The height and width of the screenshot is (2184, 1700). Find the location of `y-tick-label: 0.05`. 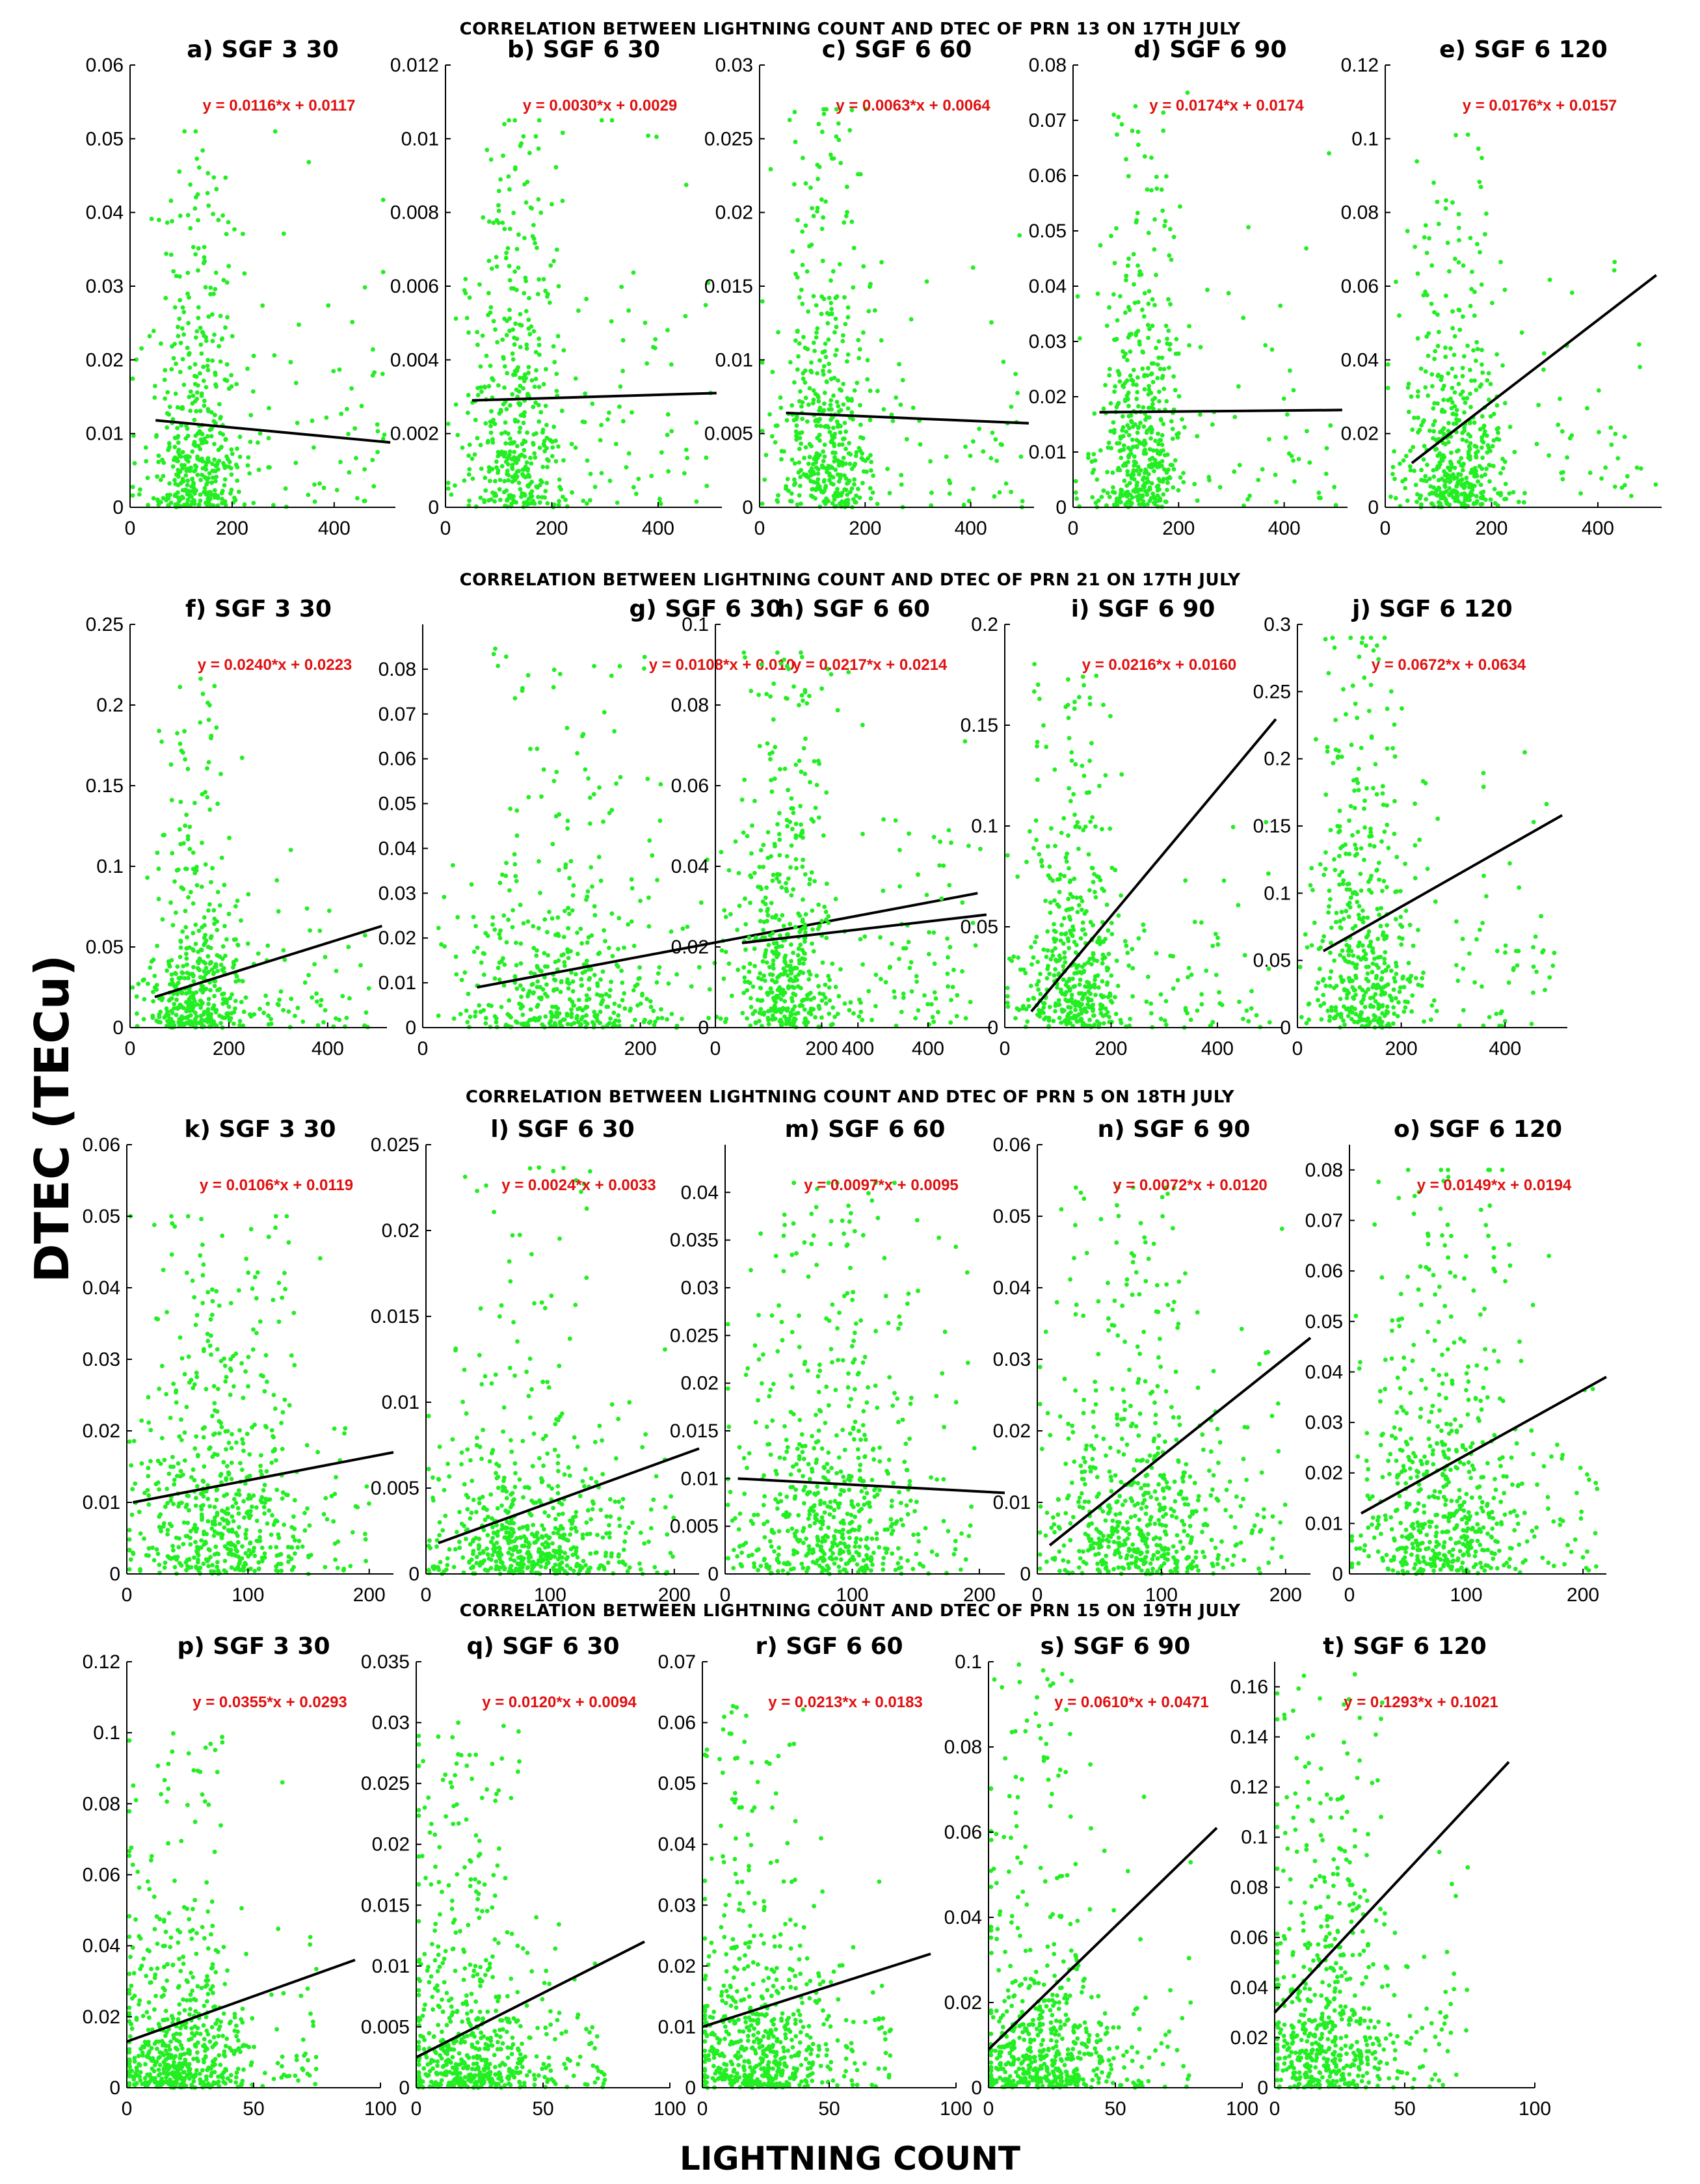

y-tick-label: 0.05 is located at coordinates (105, 139).